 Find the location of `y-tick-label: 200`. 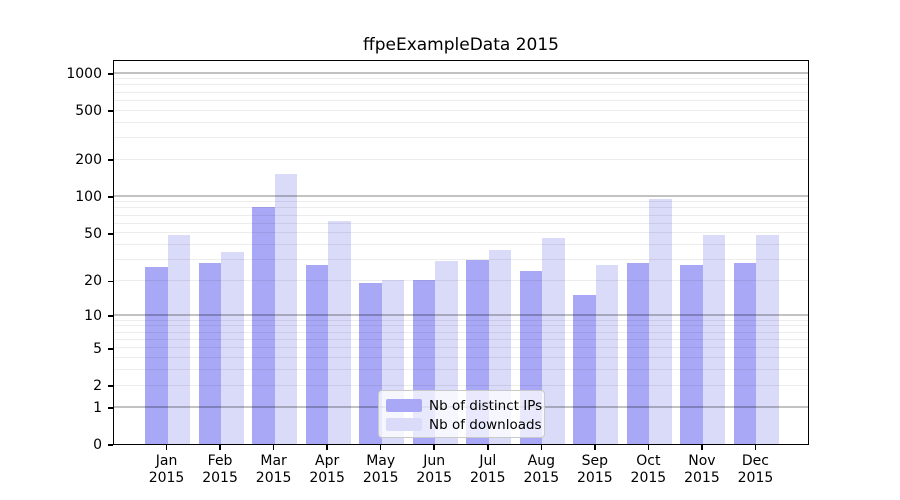

y-tick-label: 200 is located at coordinates (88, 160).